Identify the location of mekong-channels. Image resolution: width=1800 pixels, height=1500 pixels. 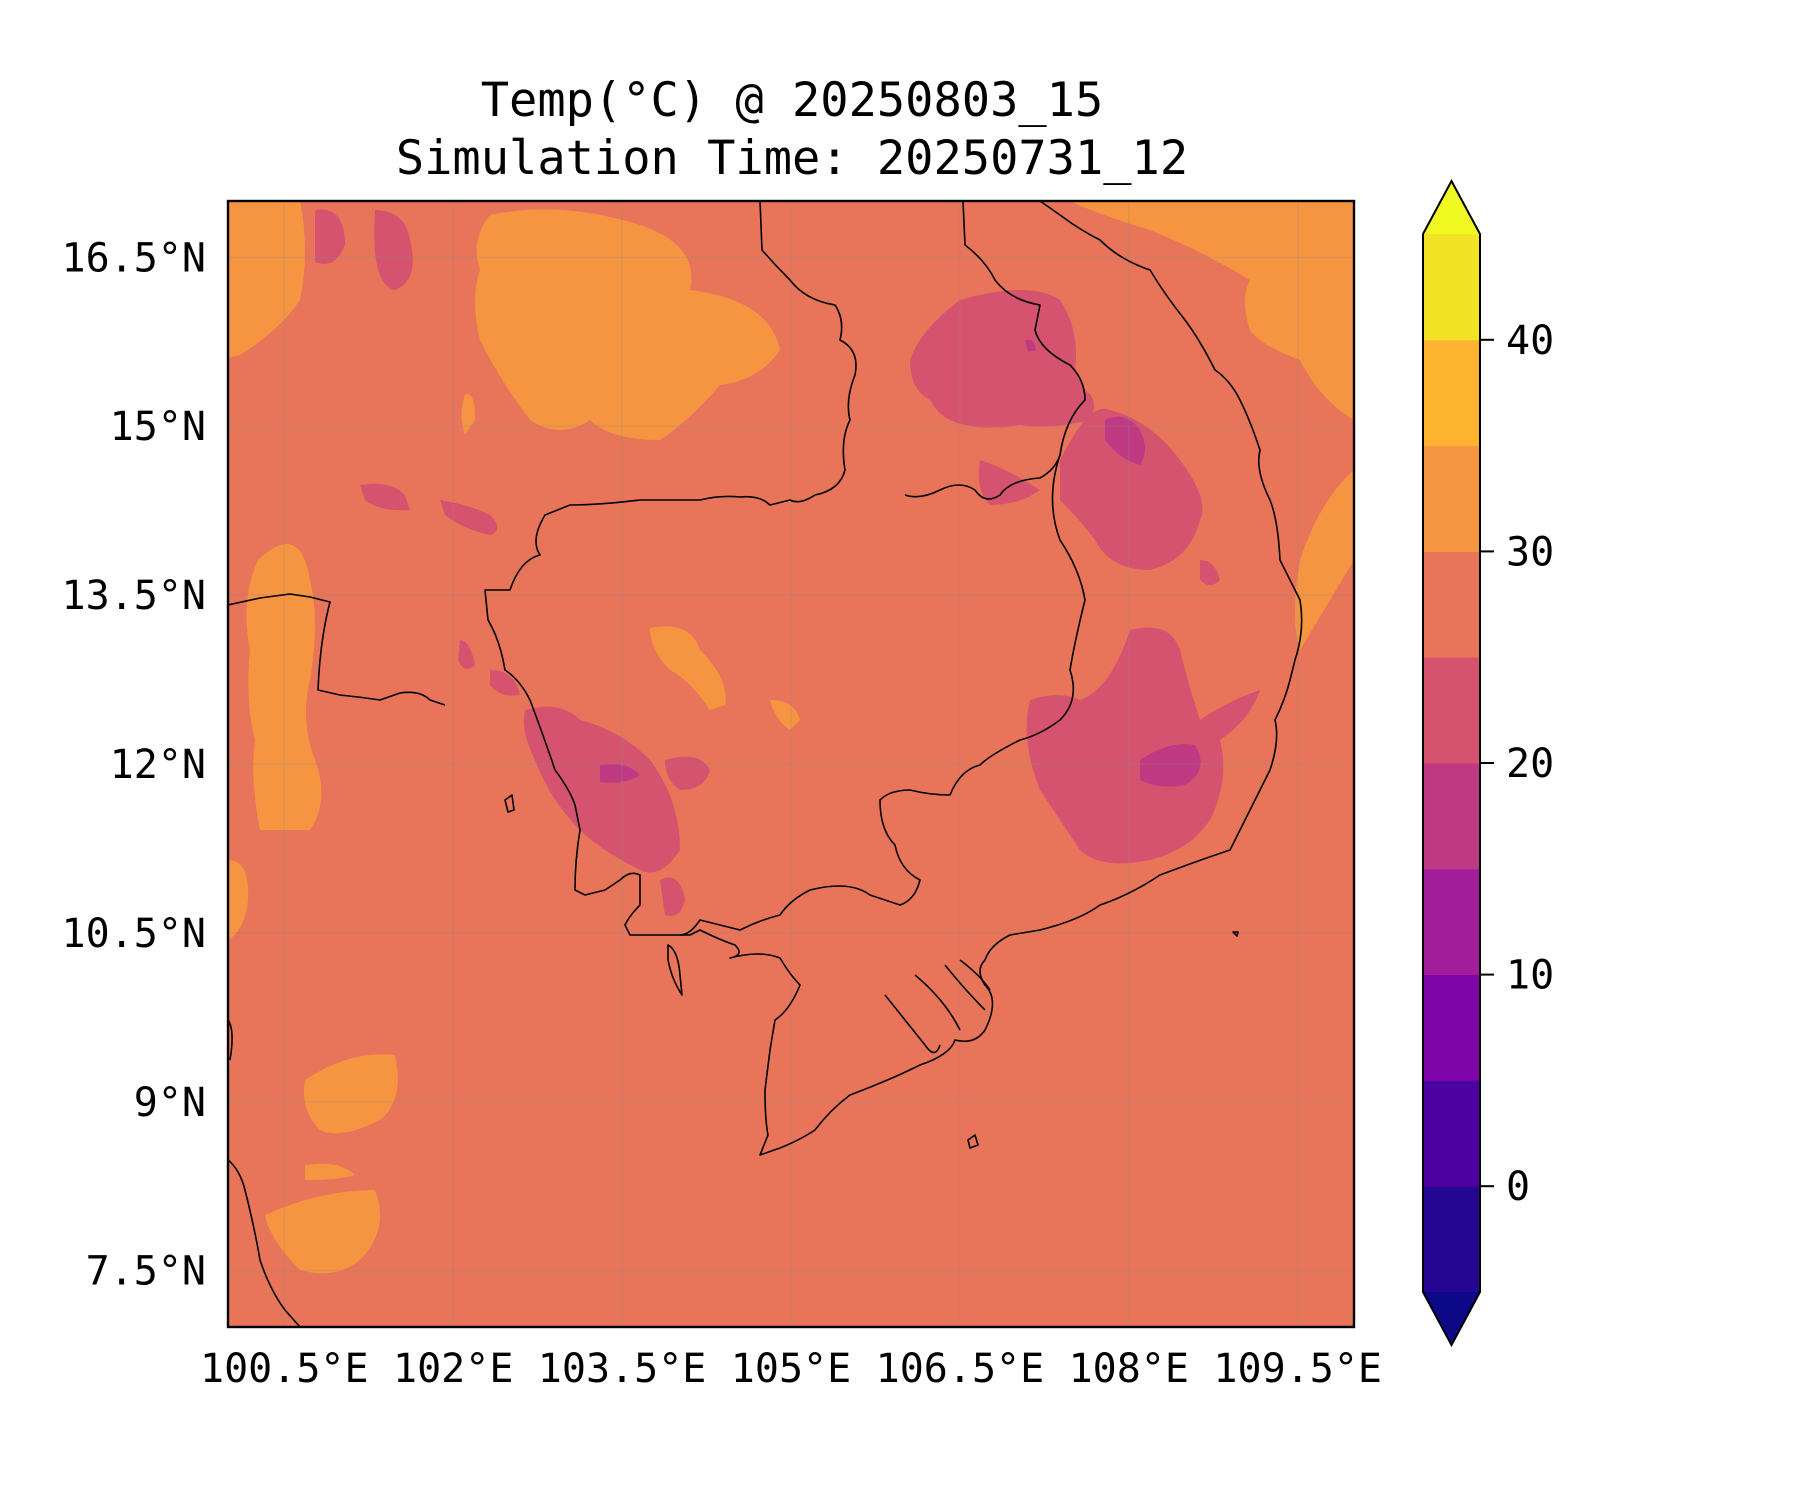
(937, 1006).